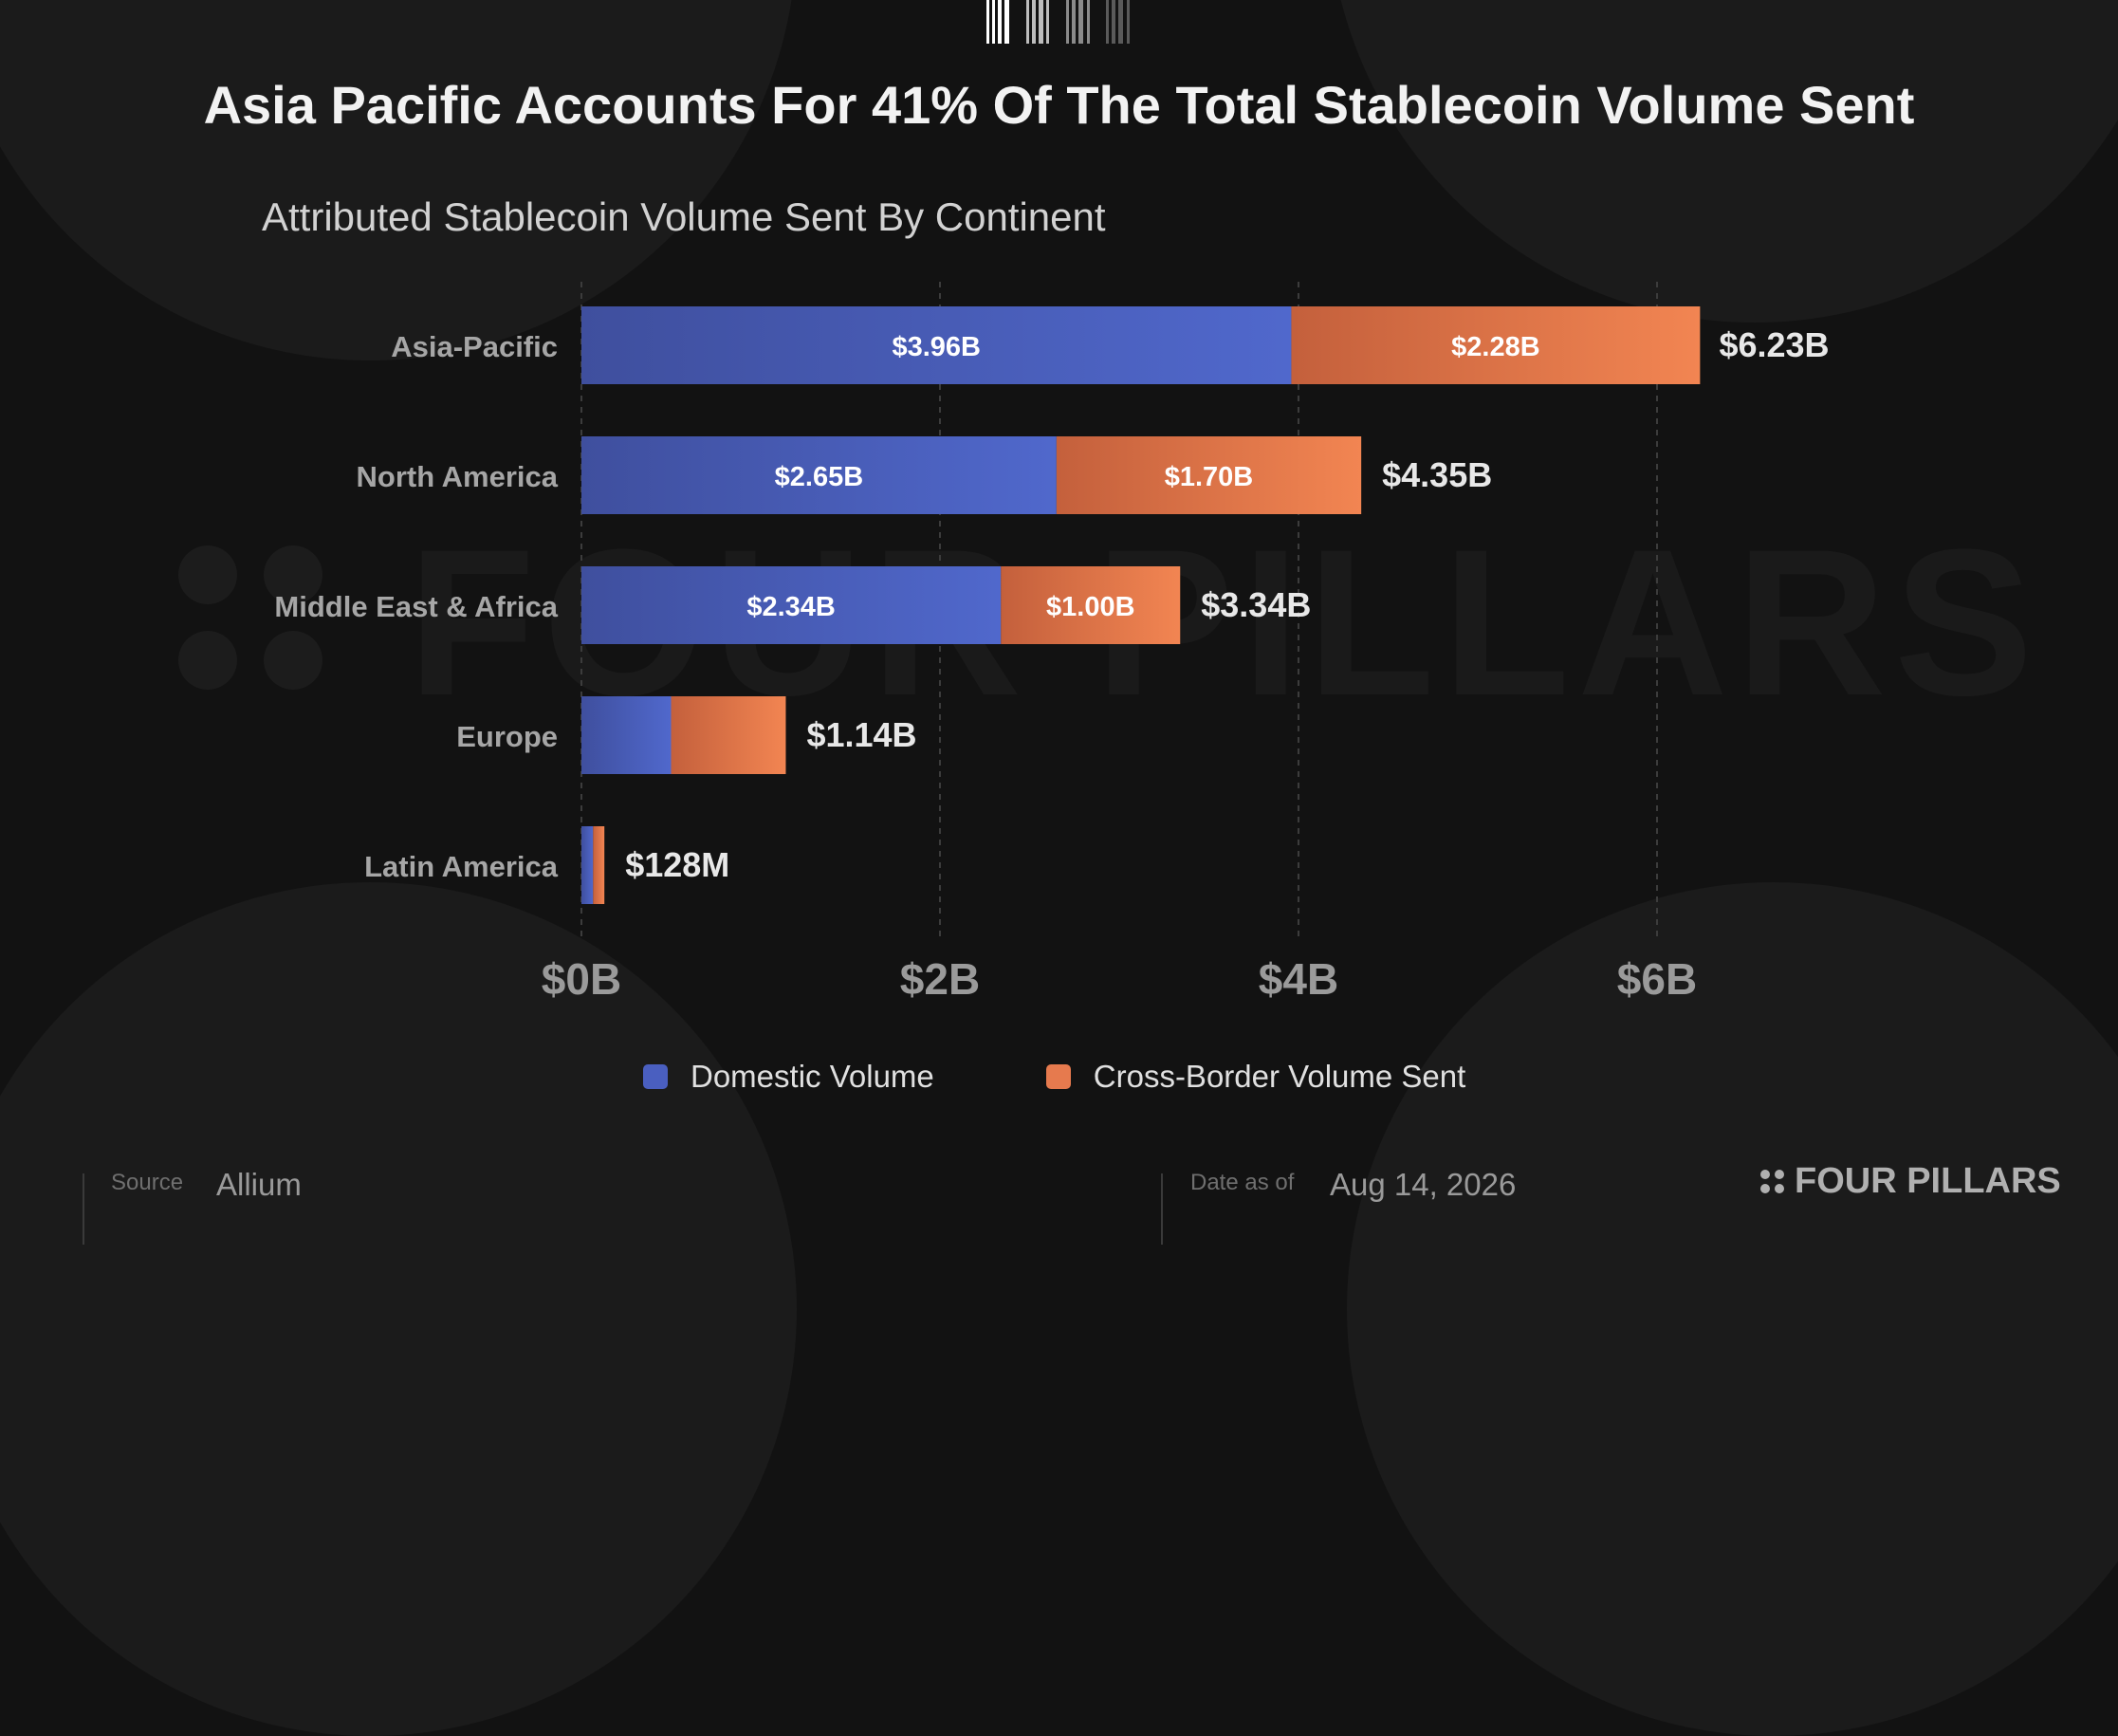 This screenshot has width=2118, height=1736. What do you see at coordinates (474, 346) in the screenshot?
I see `category-label: Asia-Pacific` at bounding box center [474, 346].